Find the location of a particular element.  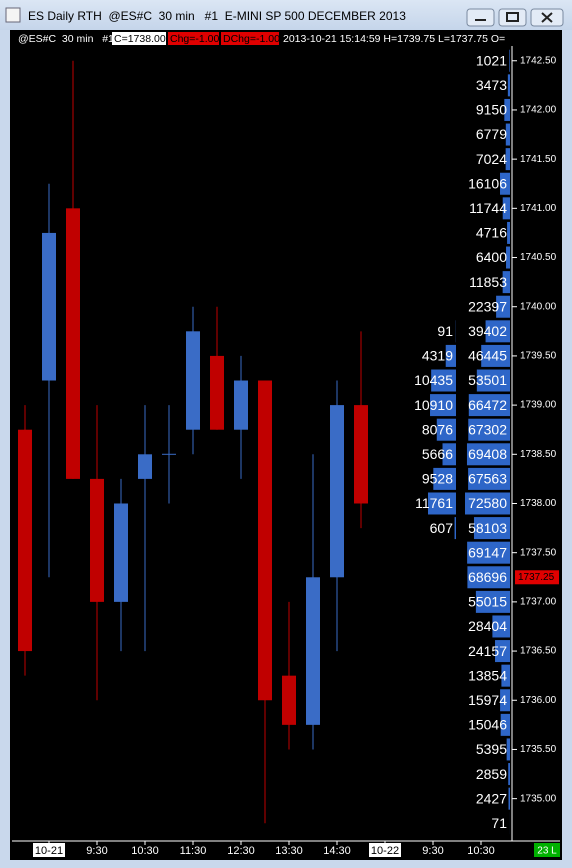

x-tick-label: 10-22 is located at coordinates (385, 851).